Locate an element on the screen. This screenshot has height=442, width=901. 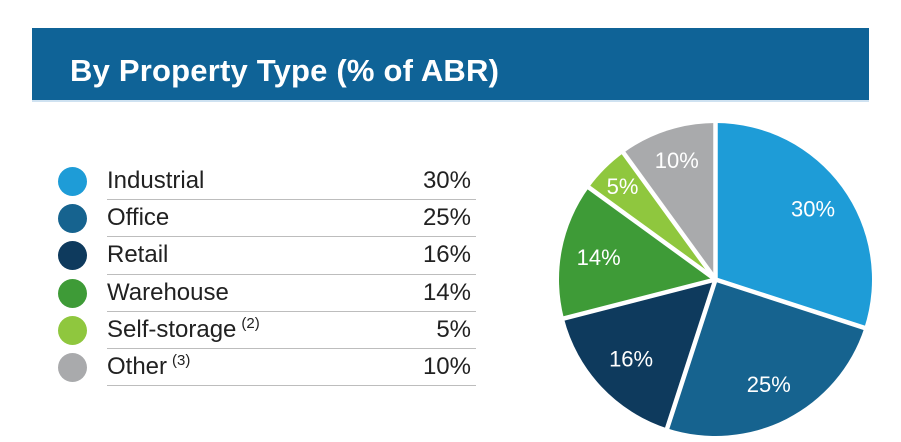
pie-label-industrial: 30% is located at coordinates (813, 208).